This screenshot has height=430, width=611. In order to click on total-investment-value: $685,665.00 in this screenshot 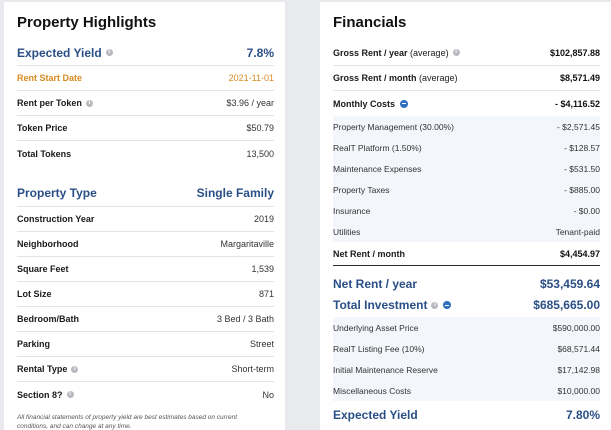, I will do `click(566, 305)`.